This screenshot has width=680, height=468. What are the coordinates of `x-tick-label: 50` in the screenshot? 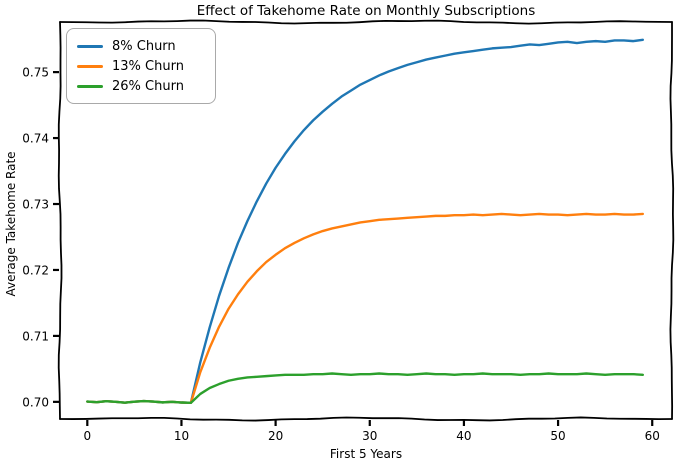 It's located at (557, 436).